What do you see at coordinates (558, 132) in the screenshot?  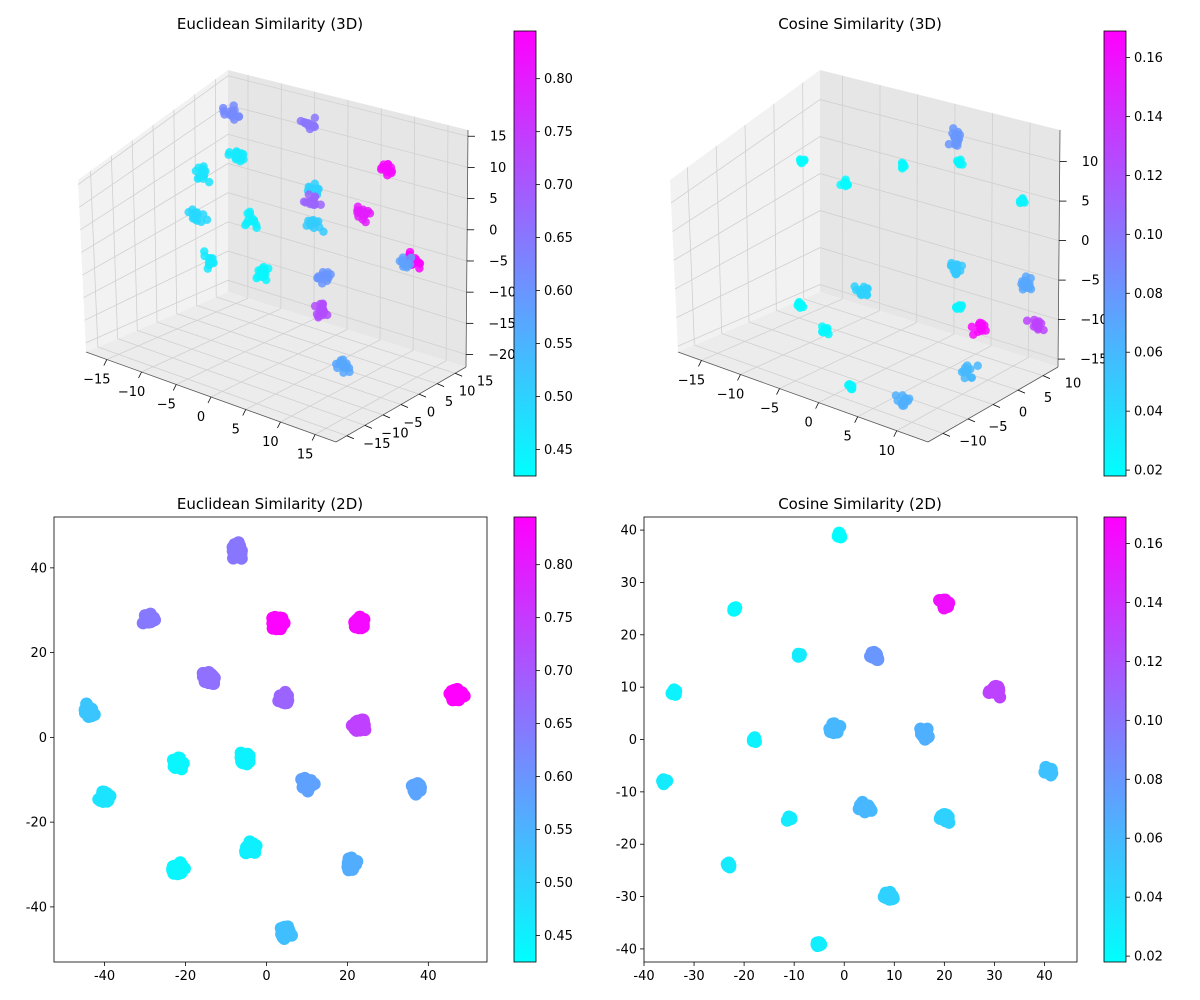 I see `colorbar-tick-label: 0.75` at bounding box center [558, 132].